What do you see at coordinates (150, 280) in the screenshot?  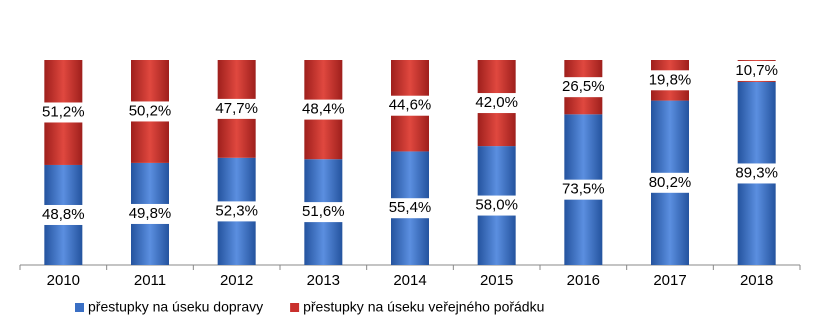 I see `x-tick-label: 2011` at bounding box center [150, 280].